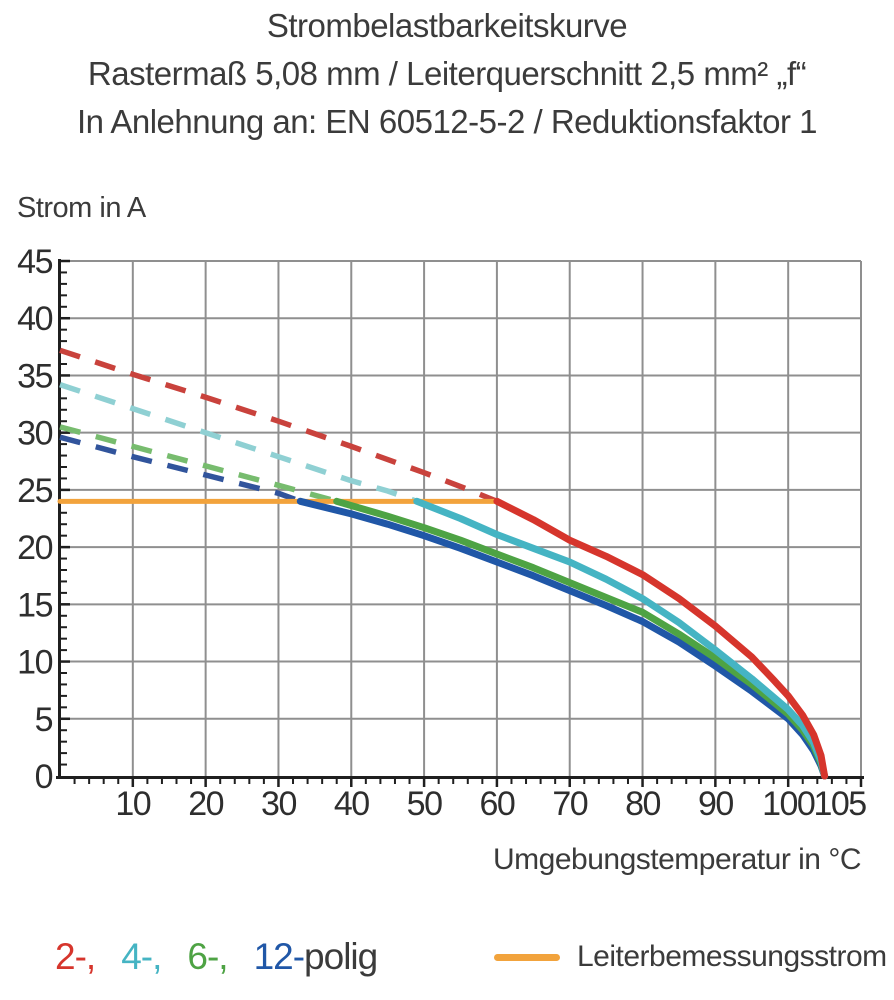 This screenshot has height=1000, width=894. What do you see at coordinates (424, 804) in the screenshot?
I see `svg-text: 50` at bounding box center [424, 804].